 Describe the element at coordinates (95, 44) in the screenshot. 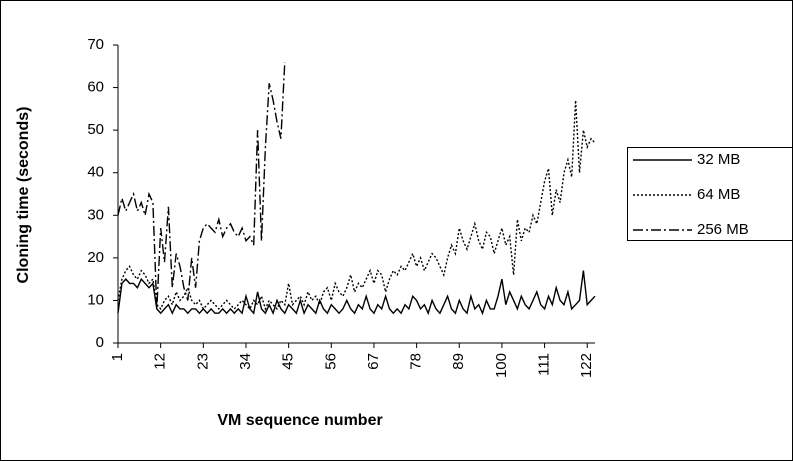

I see `y-tick-label: 70` at that location.